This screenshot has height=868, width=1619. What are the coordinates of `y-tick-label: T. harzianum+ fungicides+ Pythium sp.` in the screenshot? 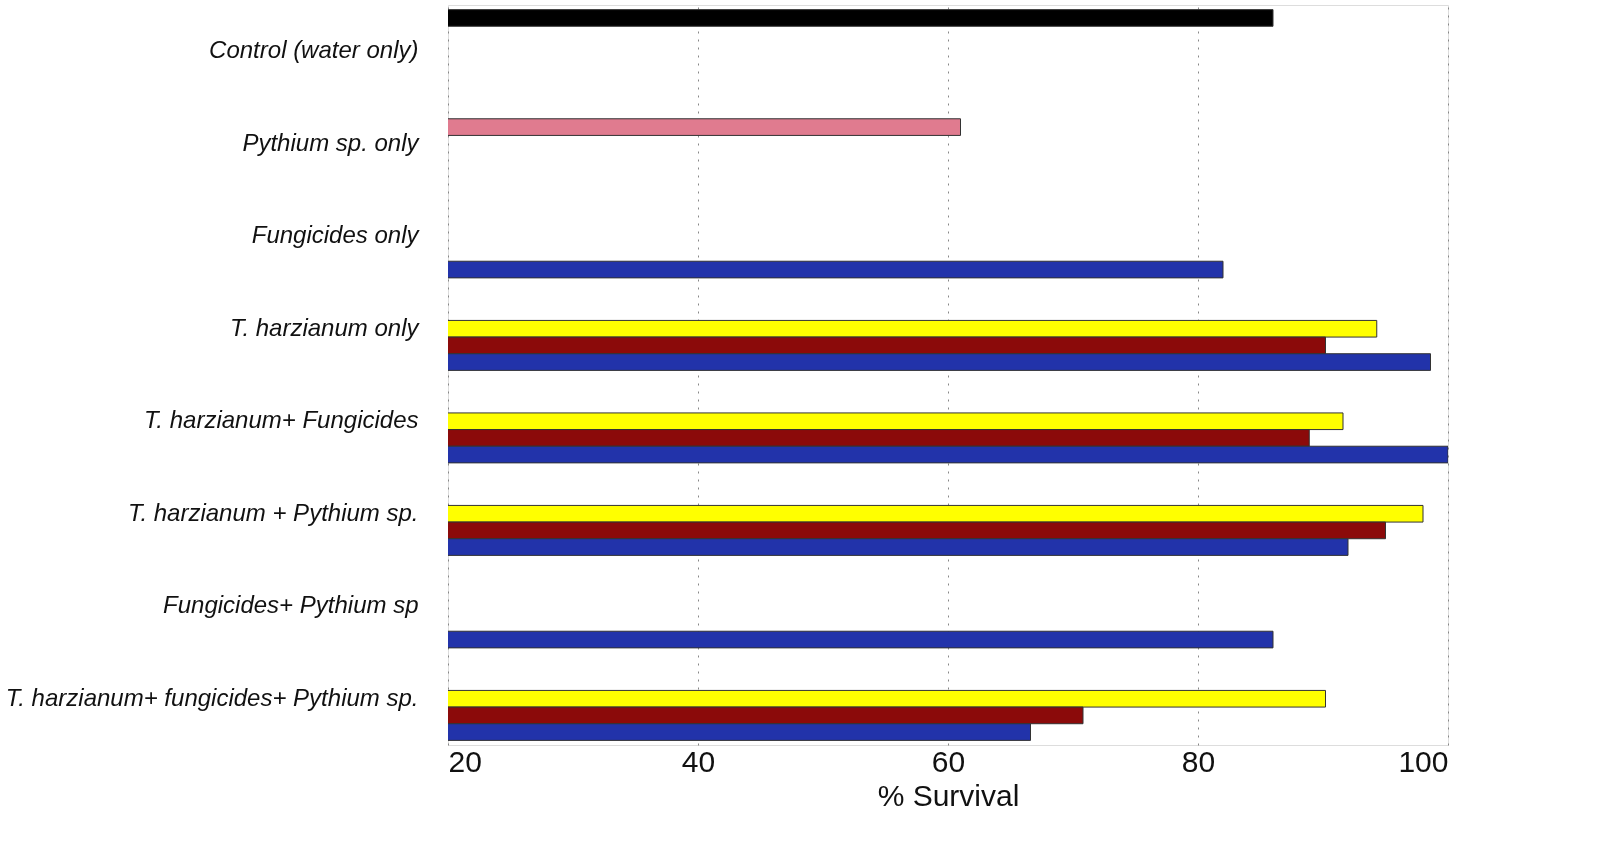 It's located at (212, 697).